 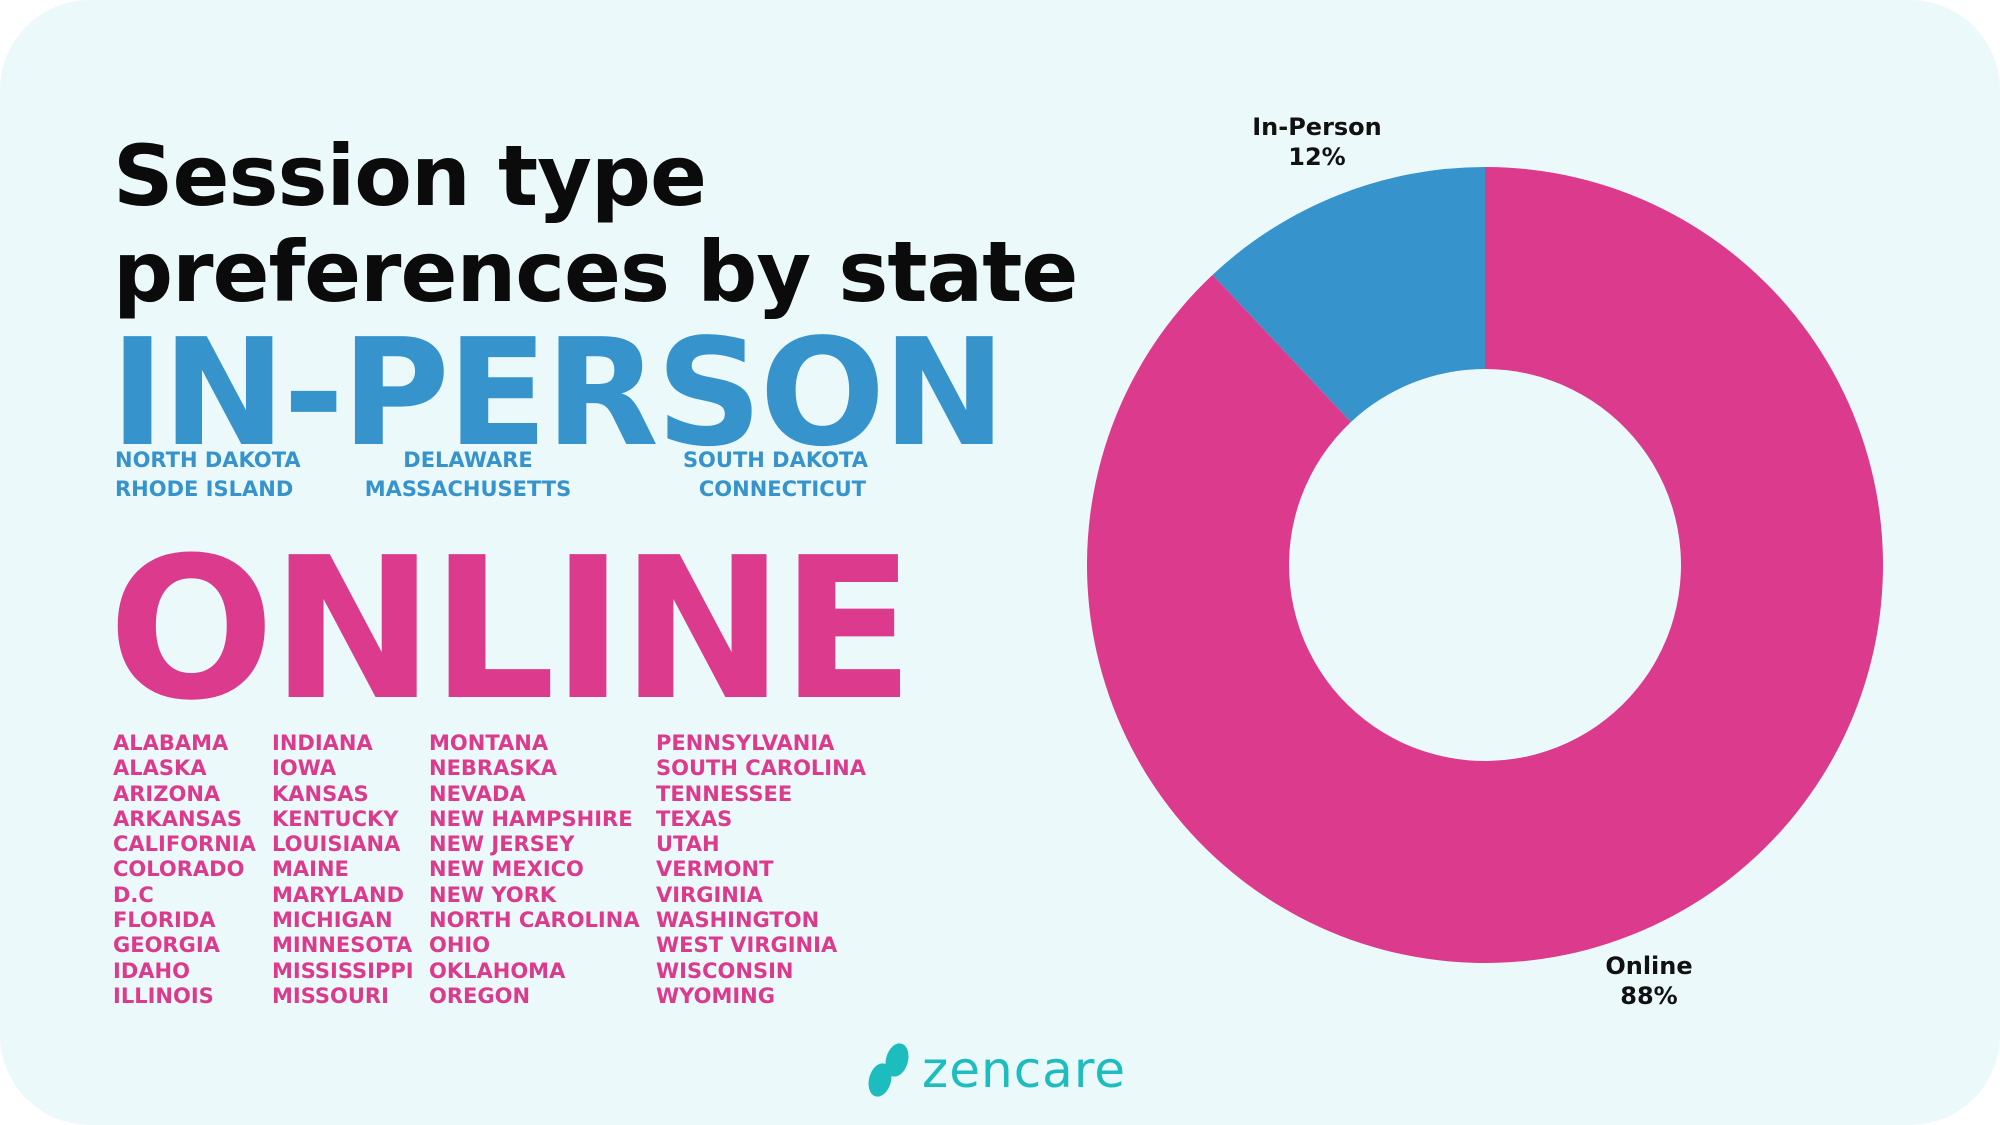 What do you see at coordinates (738, 920) in the screenshot?
I see `online-state: WASHINGTON` at bounding box center [738, 920].